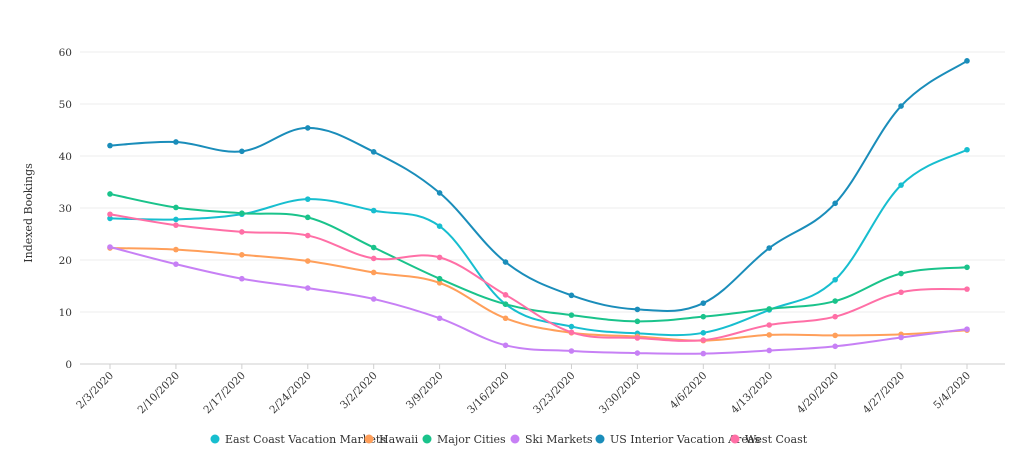 The height and width of the screenshot is (462, 1024). I want to click on legend-item: US Interior Vacation Areas, so click(678, 439).